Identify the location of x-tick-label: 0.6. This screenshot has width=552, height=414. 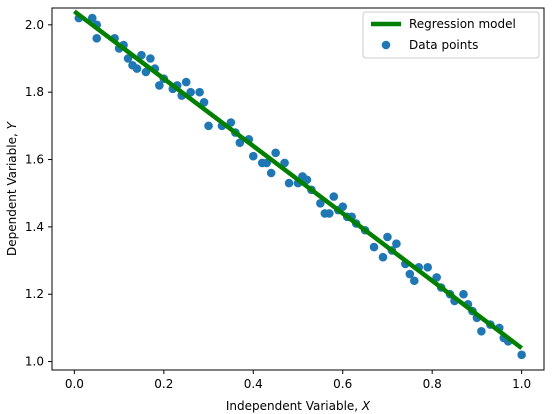
(342, 384).